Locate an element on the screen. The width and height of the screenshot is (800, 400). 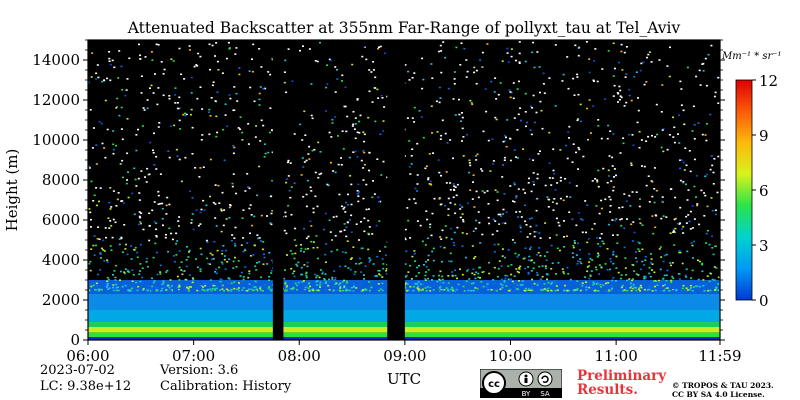
cc-icon-text: cc is located at coordinates (494, 384).